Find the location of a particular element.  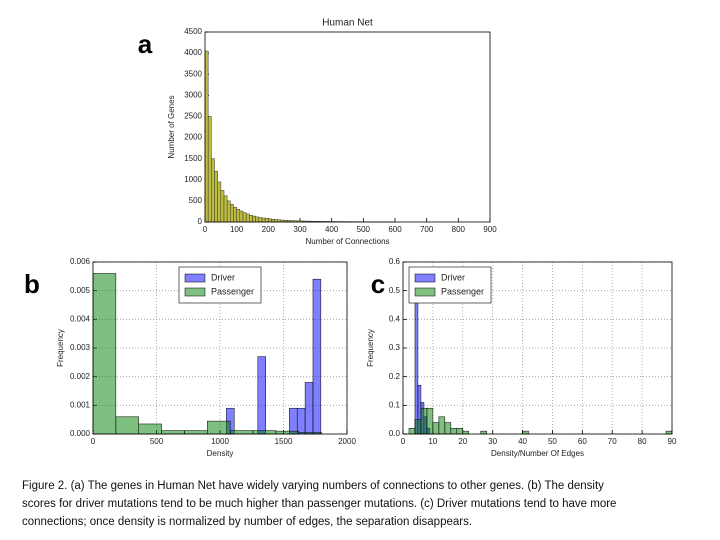

x-tick-label: 70 is located at coordinates (612, 441).